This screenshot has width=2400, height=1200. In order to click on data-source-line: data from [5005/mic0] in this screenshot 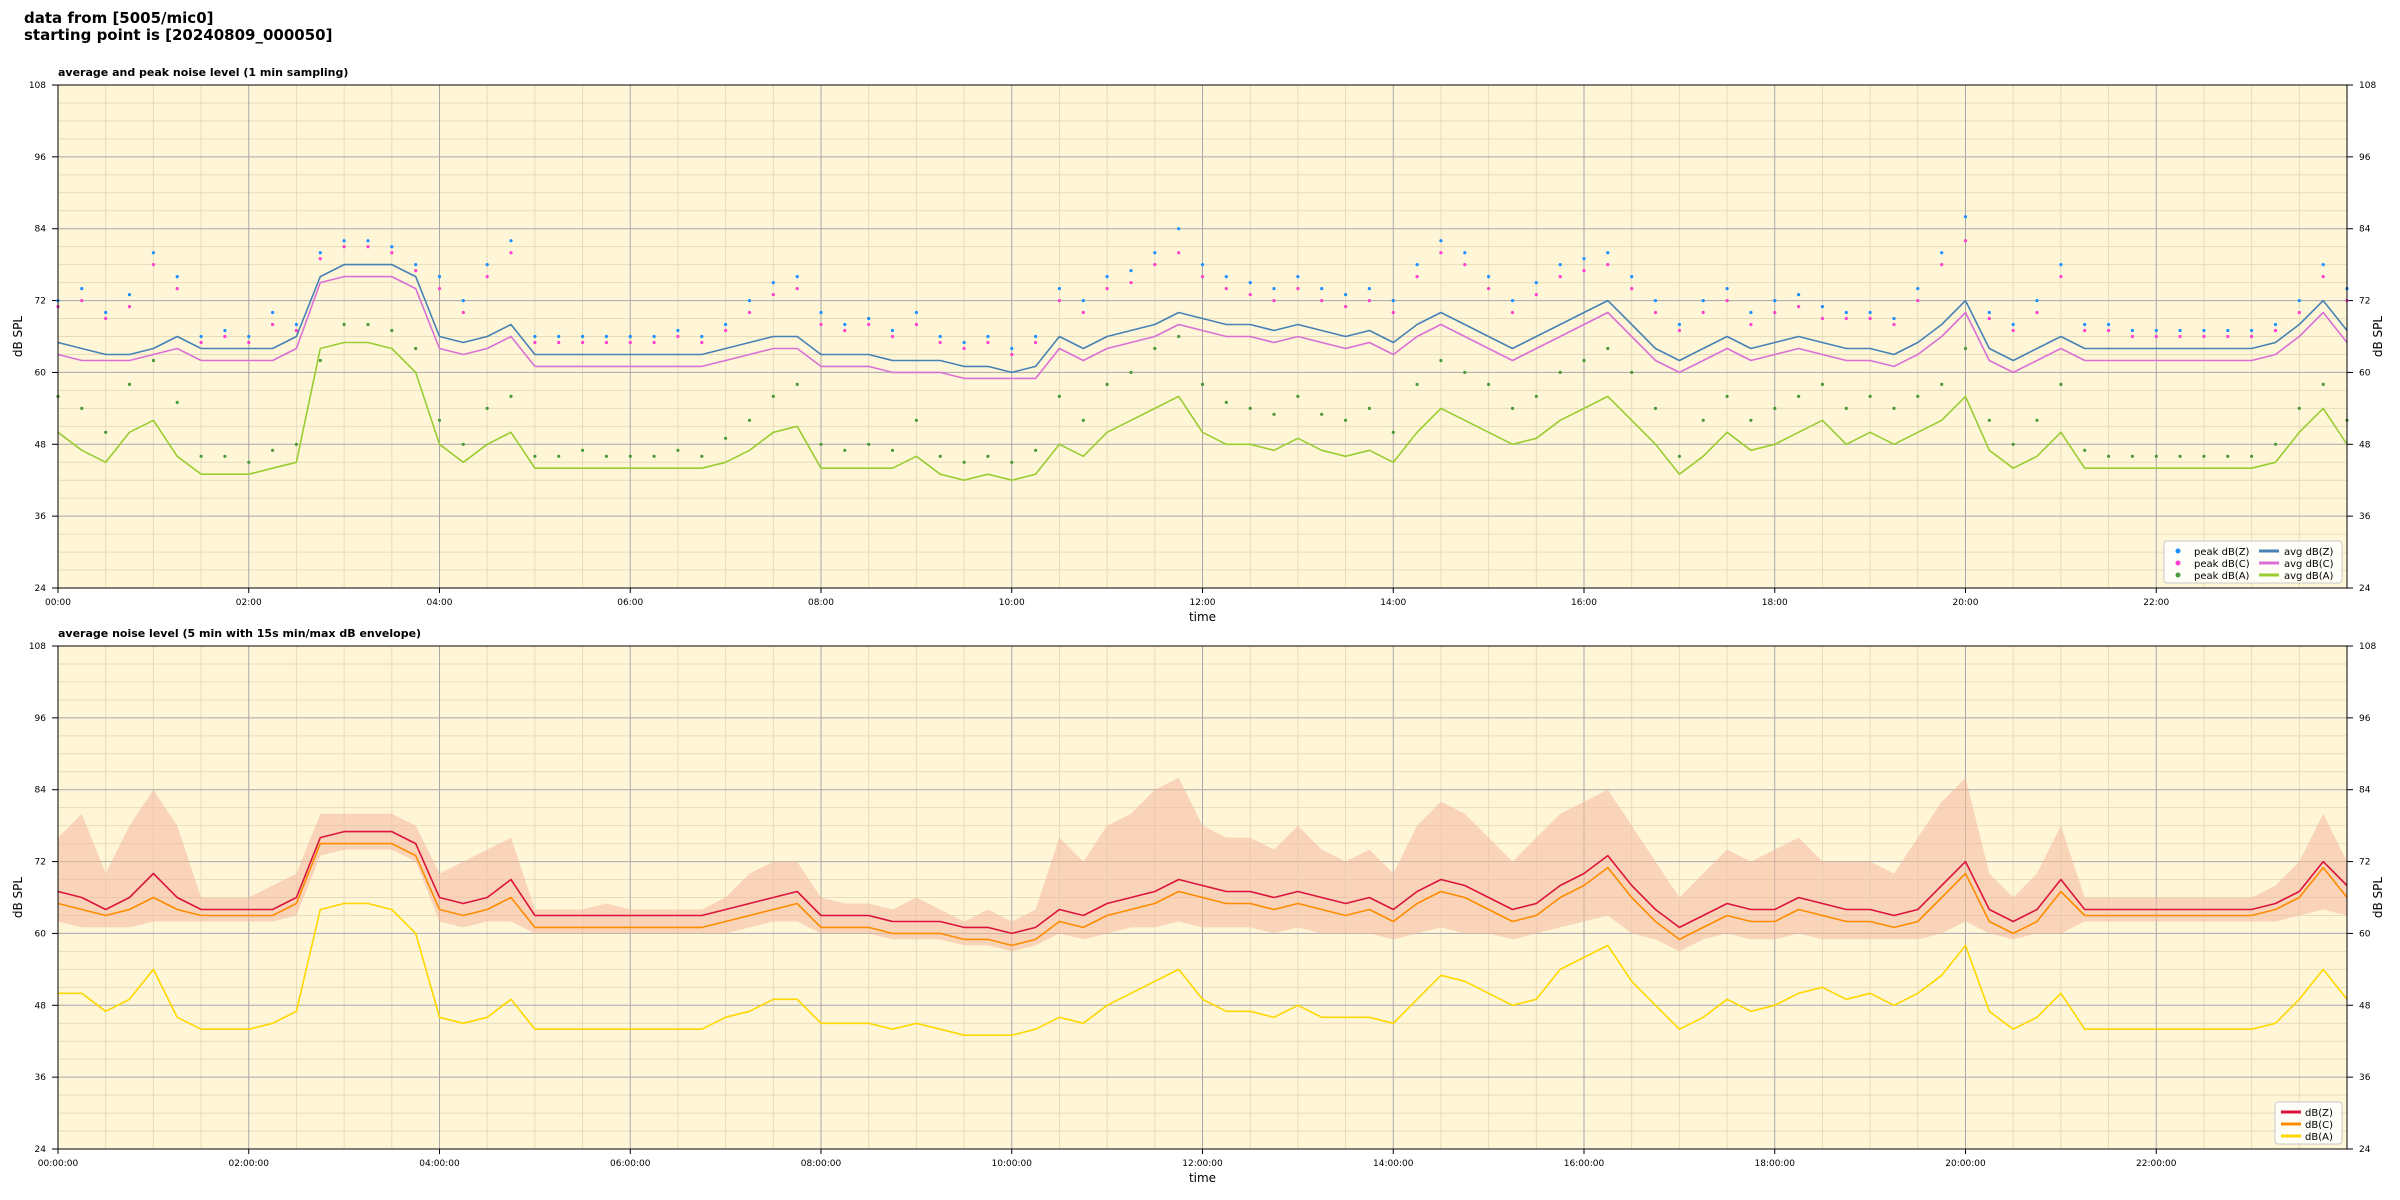, I will do `click(119, 18)`.